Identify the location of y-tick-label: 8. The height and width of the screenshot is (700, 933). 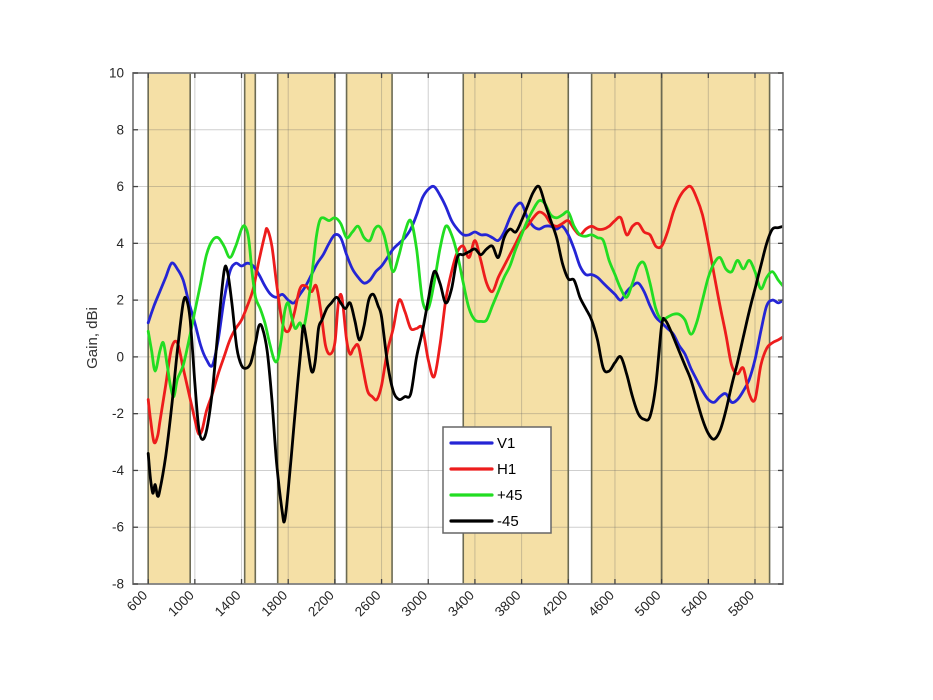
(120, 129).